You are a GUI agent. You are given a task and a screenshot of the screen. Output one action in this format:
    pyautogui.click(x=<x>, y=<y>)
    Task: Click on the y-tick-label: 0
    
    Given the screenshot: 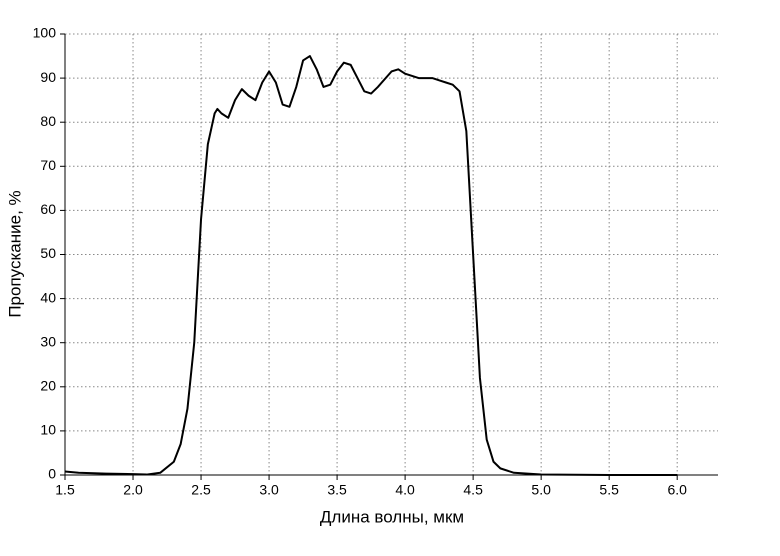 What is the action you would take?
    pyautogui.click(x=52, y=474)
    